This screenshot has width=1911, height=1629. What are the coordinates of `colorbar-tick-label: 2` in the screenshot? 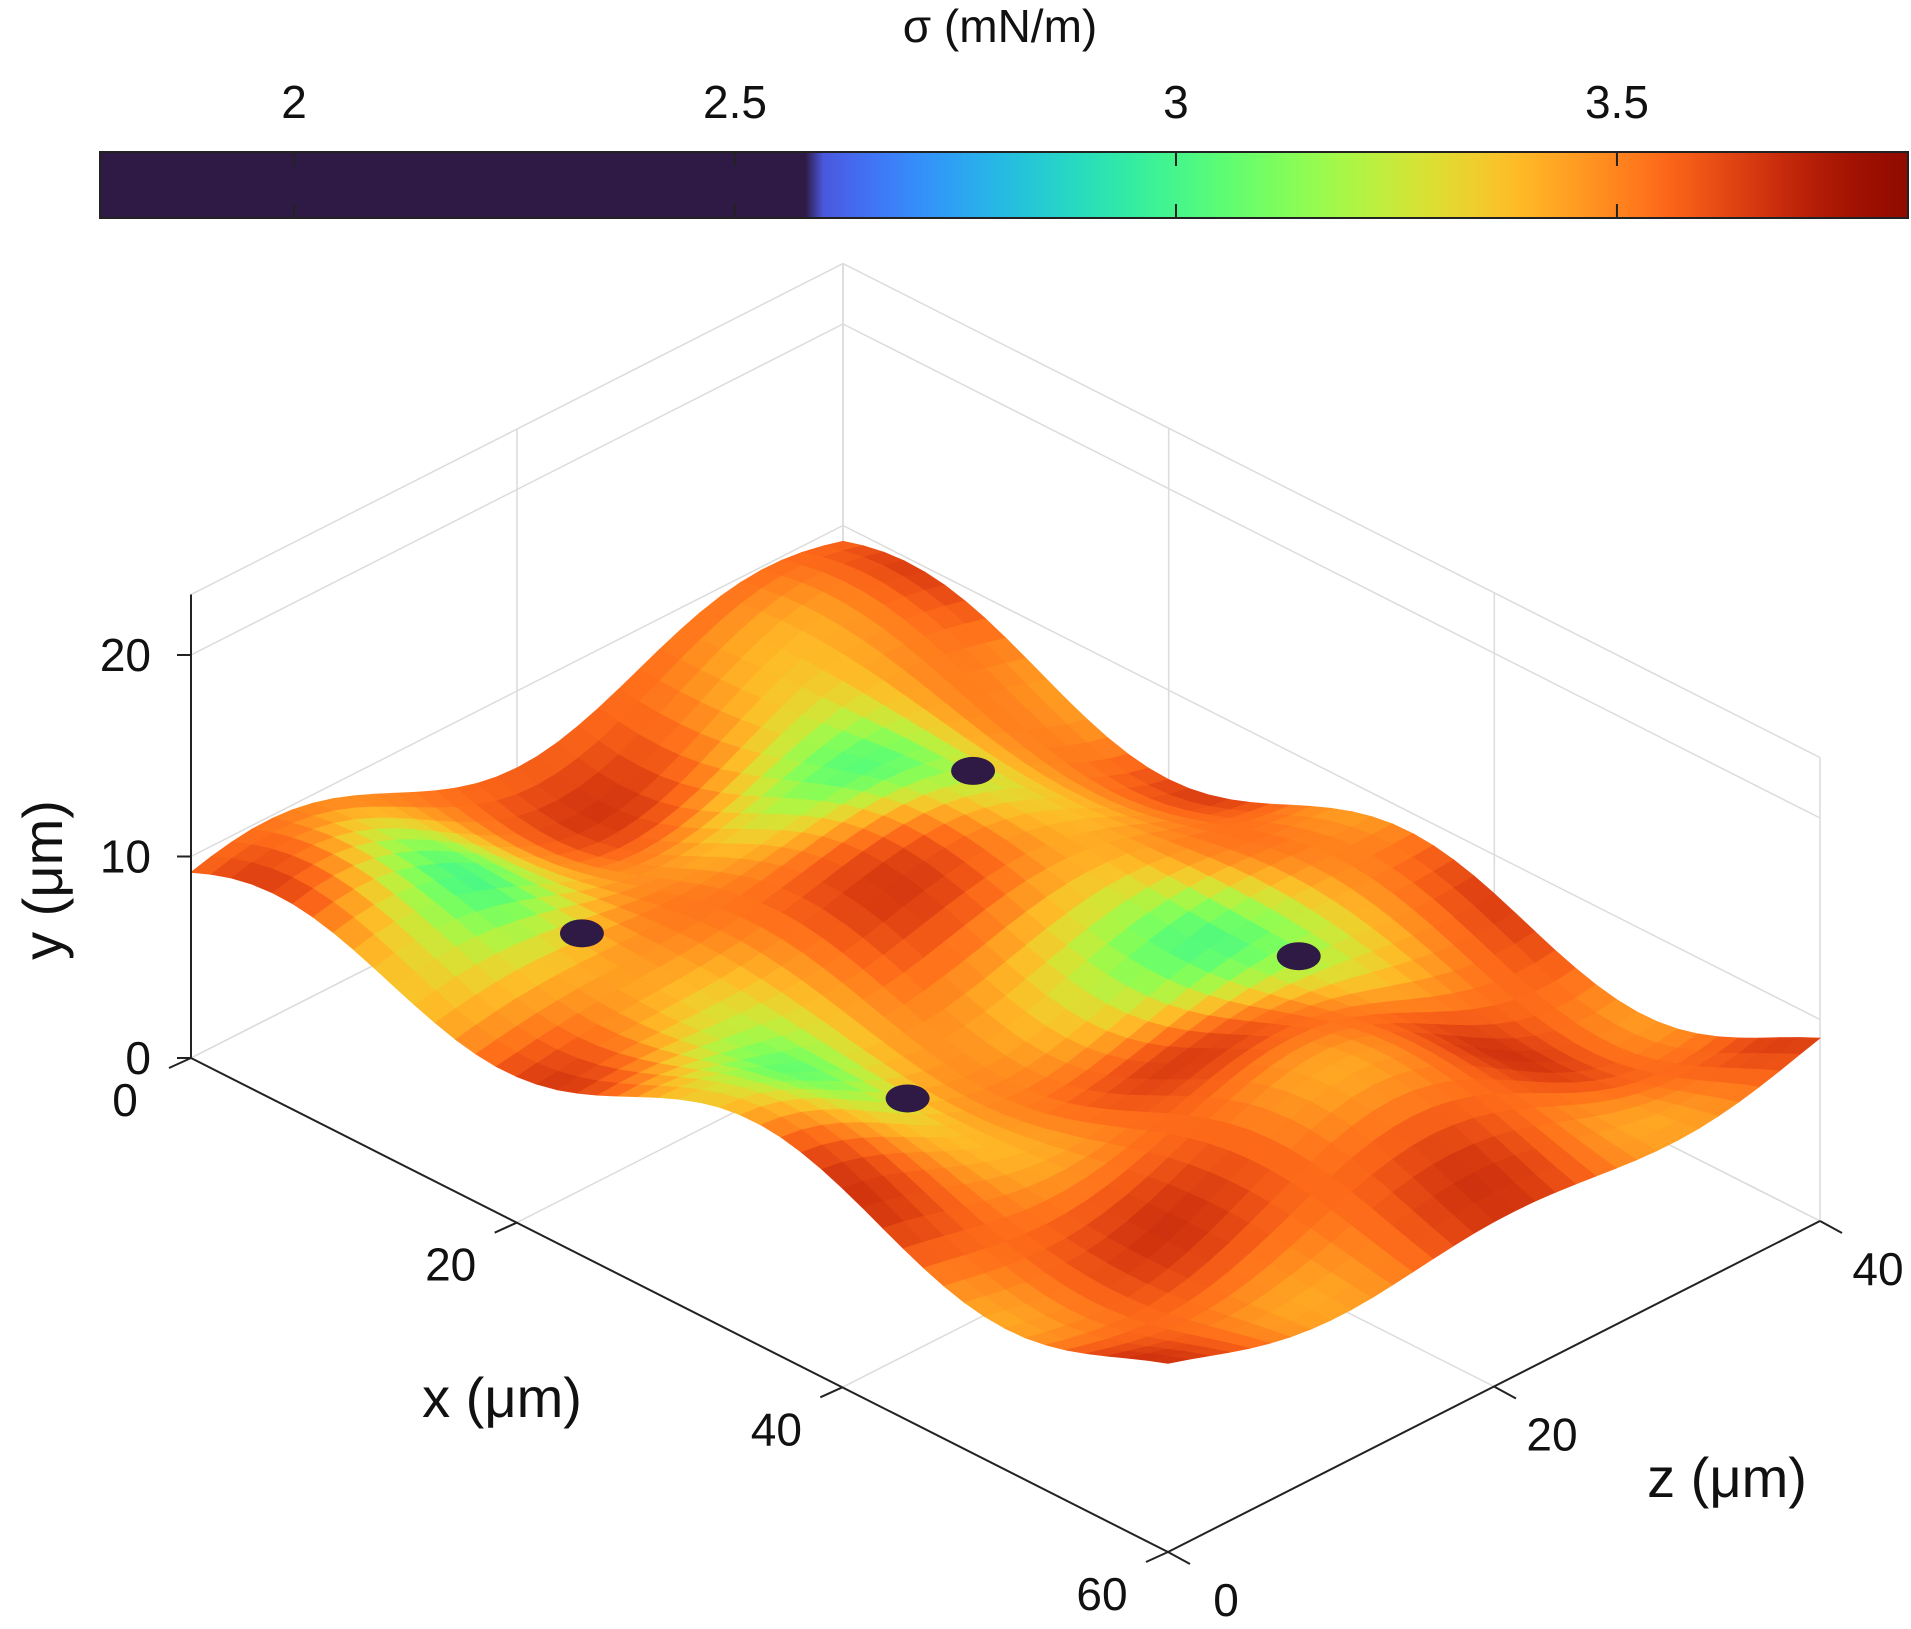 It's located at (294, 102).